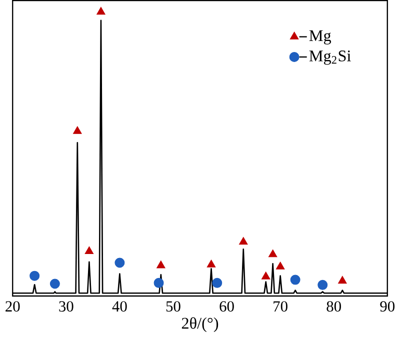 This screenshot has height=337, width=400. Describe the element at coordinates (173, 306) in the screenshot. I see `x-tick-label: 50` at that location.